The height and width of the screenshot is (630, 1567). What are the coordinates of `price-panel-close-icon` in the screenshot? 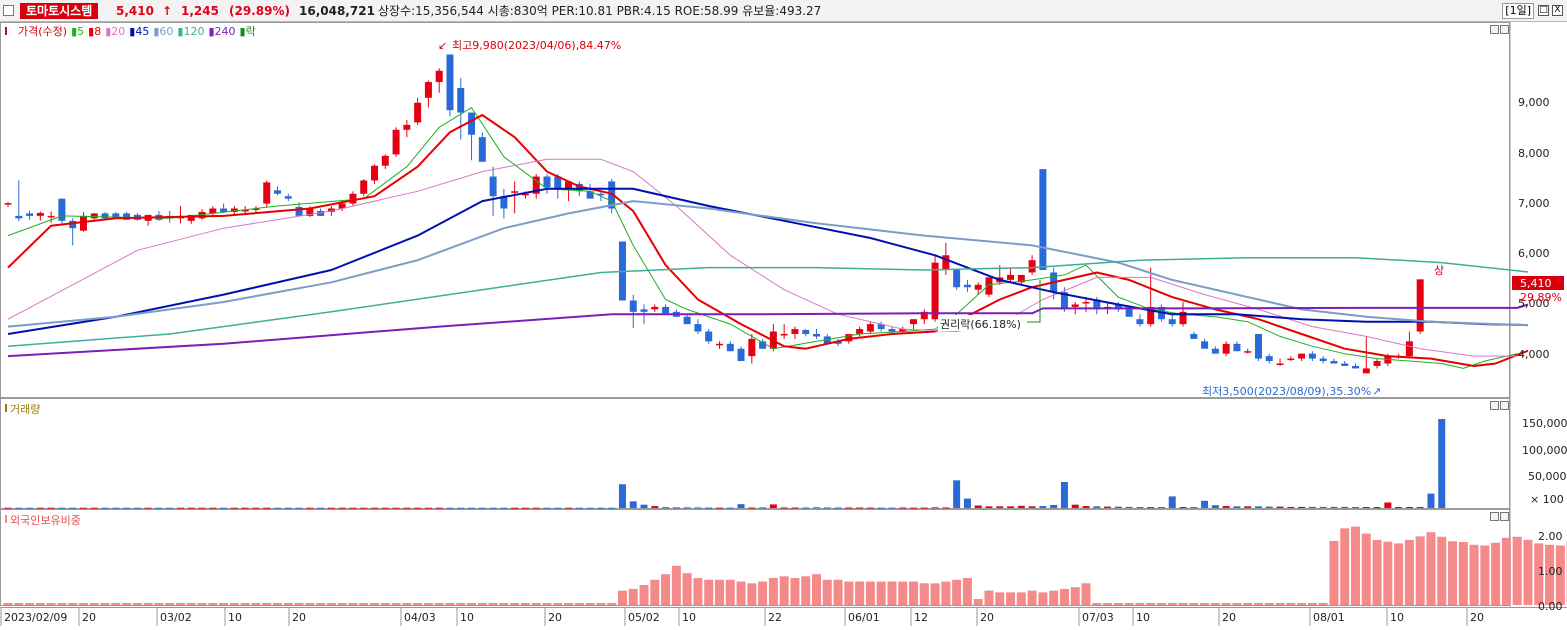 It's located at (1504, 29).